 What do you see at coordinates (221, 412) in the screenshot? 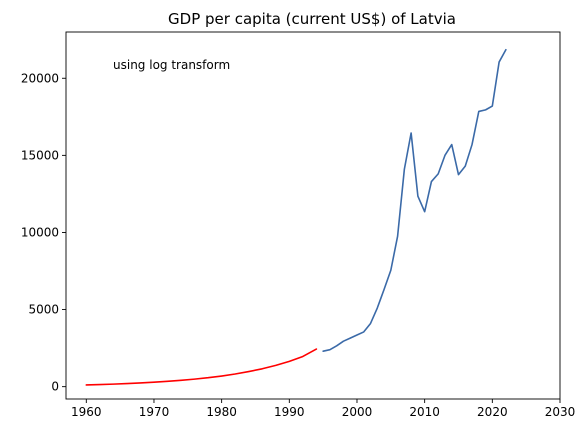
I see `x-tick-label: 1980` at bounding box center [221, 412].